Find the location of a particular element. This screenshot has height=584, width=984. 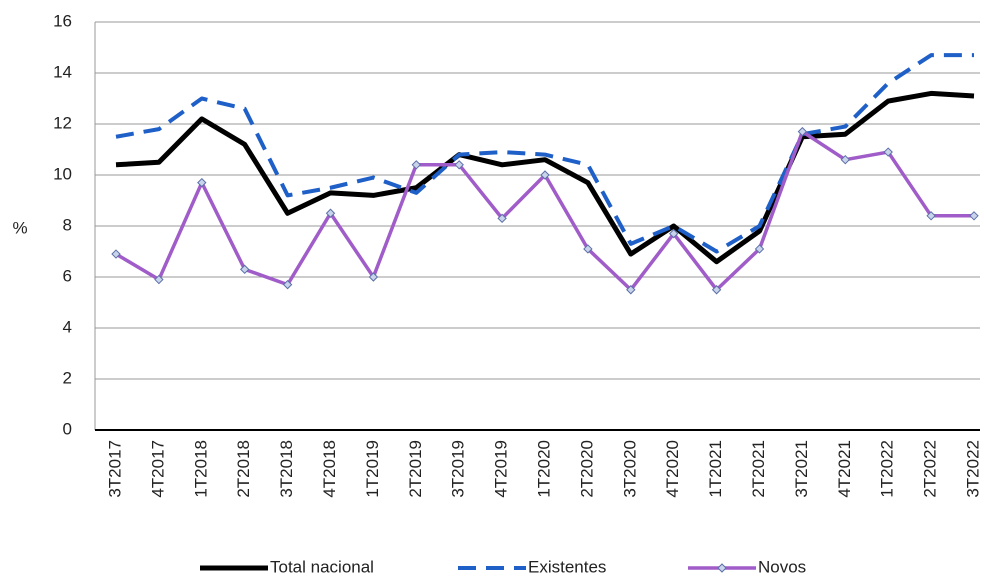

x-tick-label: 4T2019 is located at coordinates (501, 469).